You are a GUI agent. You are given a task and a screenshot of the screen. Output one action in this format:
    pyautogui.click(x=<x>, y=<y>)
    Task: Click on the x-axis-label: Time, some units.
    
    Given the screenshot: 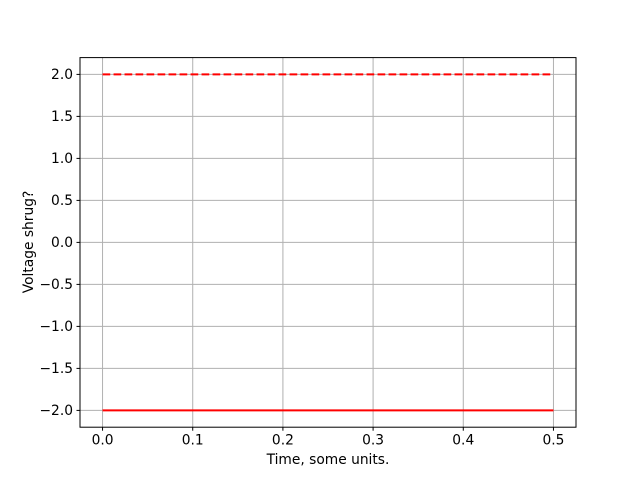 What is the action you would take?
    pyautogui.click(x=328, y=460)
    